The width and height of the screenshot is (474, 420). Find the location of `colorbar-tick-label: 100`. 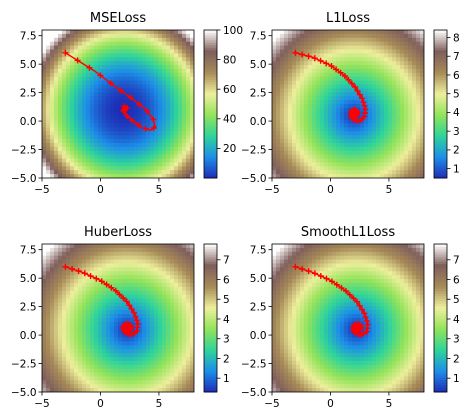

colorbar-tick-label: 100 is located at coordinates (233, 31).